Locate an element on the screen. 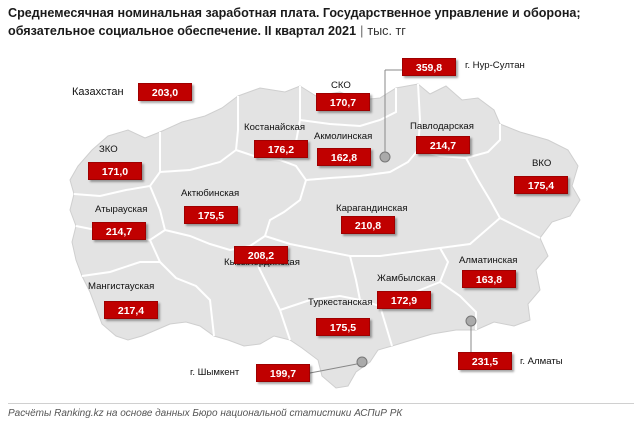 The height and width of the screenshot is (426, 642). almaty-region-value: 163,8 is located at coordinates (489, 279).